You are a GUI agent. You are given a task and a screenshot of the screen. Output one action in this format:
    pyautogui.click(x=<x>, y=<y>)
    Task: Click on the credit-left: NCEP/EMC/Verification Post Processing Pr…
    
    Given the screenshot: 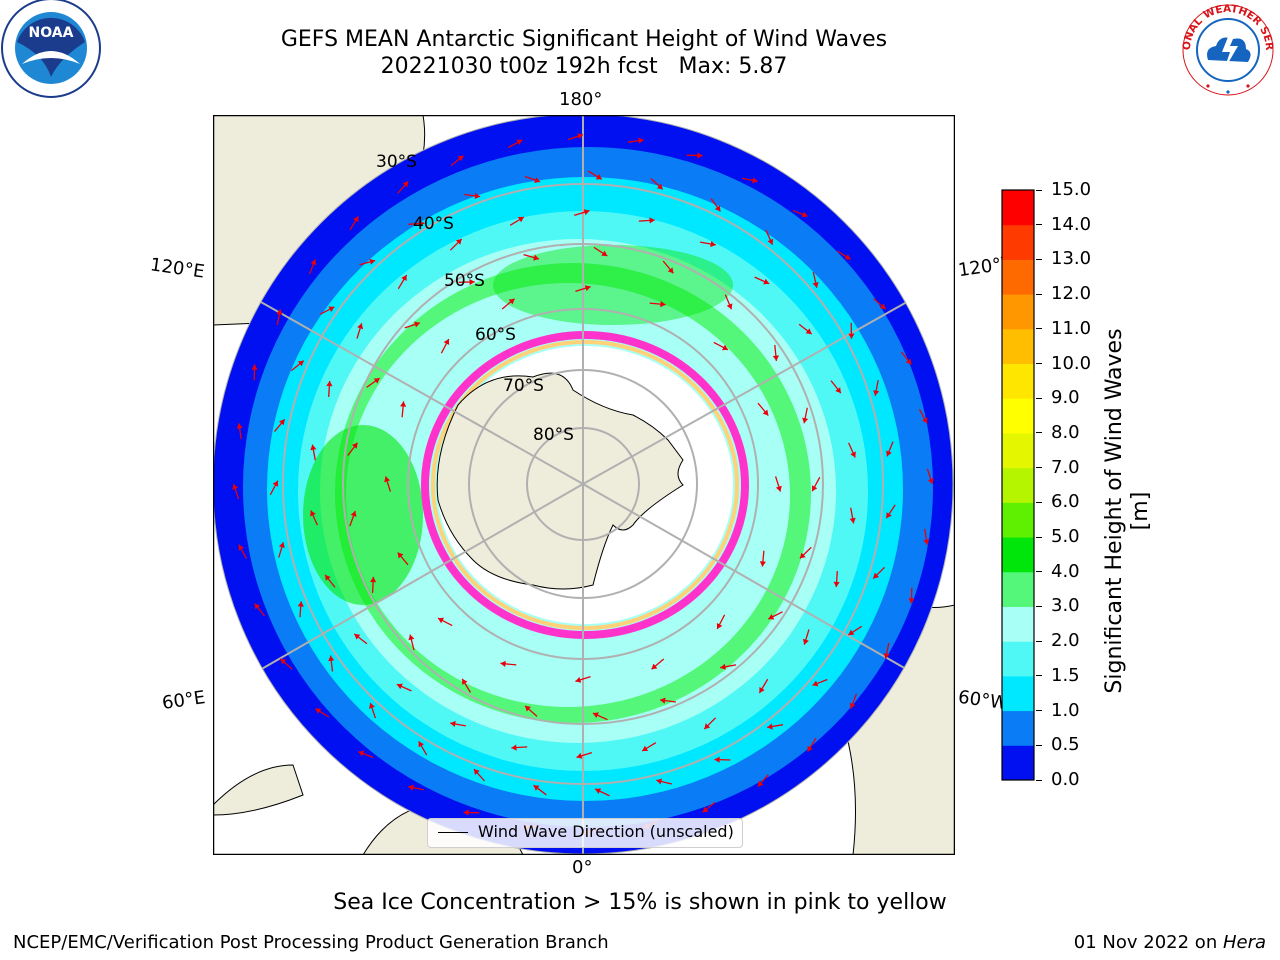 What is the action you would take?
    pyautogui.click(x=311, y=942)
    